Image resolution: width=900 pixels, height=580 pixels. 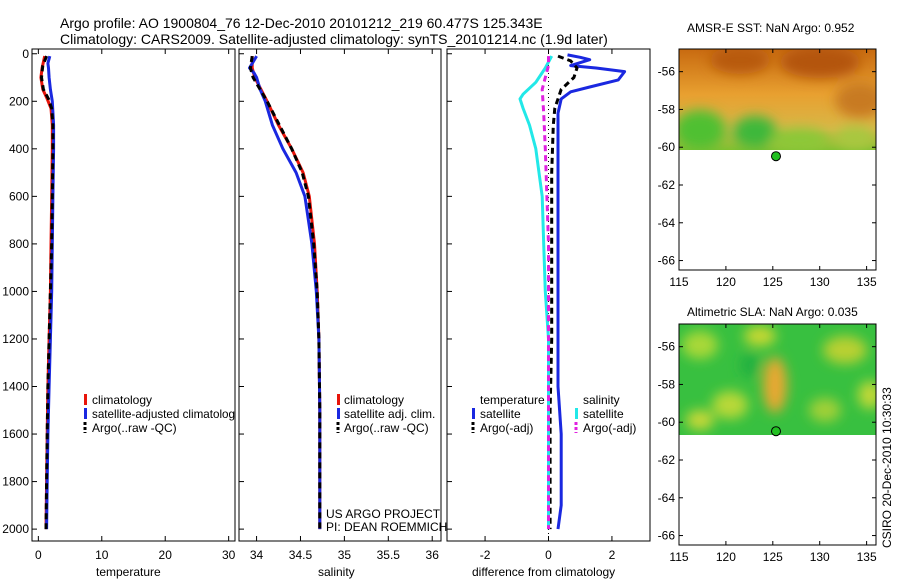 What do you see at coordinates (336, 572) in the screenshot?
I see `salinity-axis-label: salinity` at bounding box center [336, 572].